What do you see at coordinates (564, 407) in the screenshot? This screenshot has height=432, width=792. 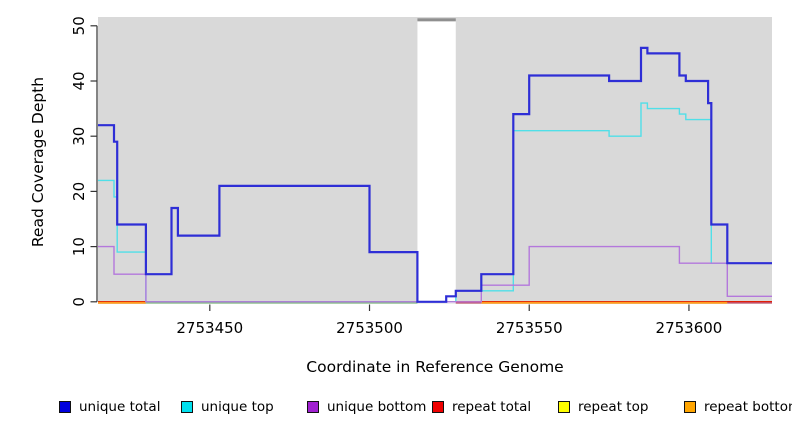 I see `repeat-top-swatch-icon` at bounding box center [564, 407].